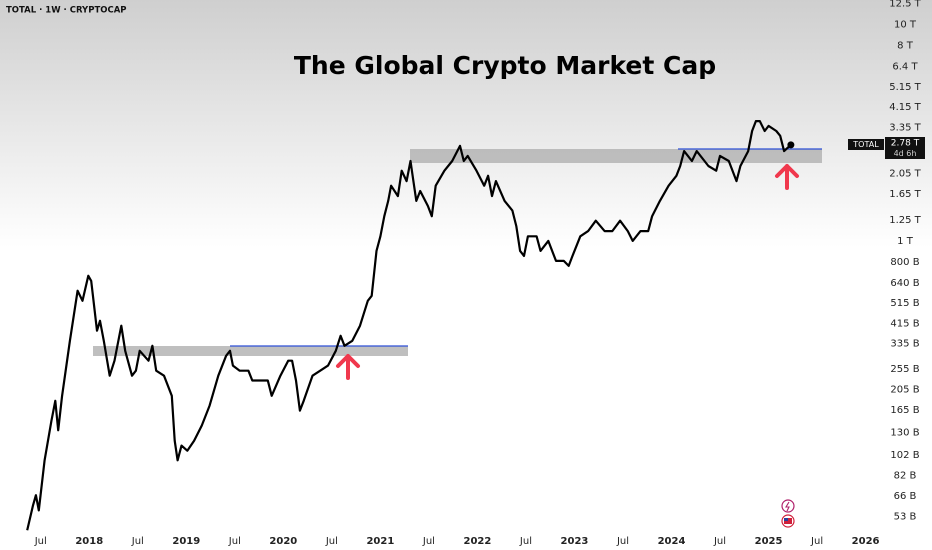 The width and height of the screenshot is (932, 550). What do you see at coordinates (905, 220) in the screenshot?
I see `y-tick-label: 1.25 T` at bounding box center [905, 220].